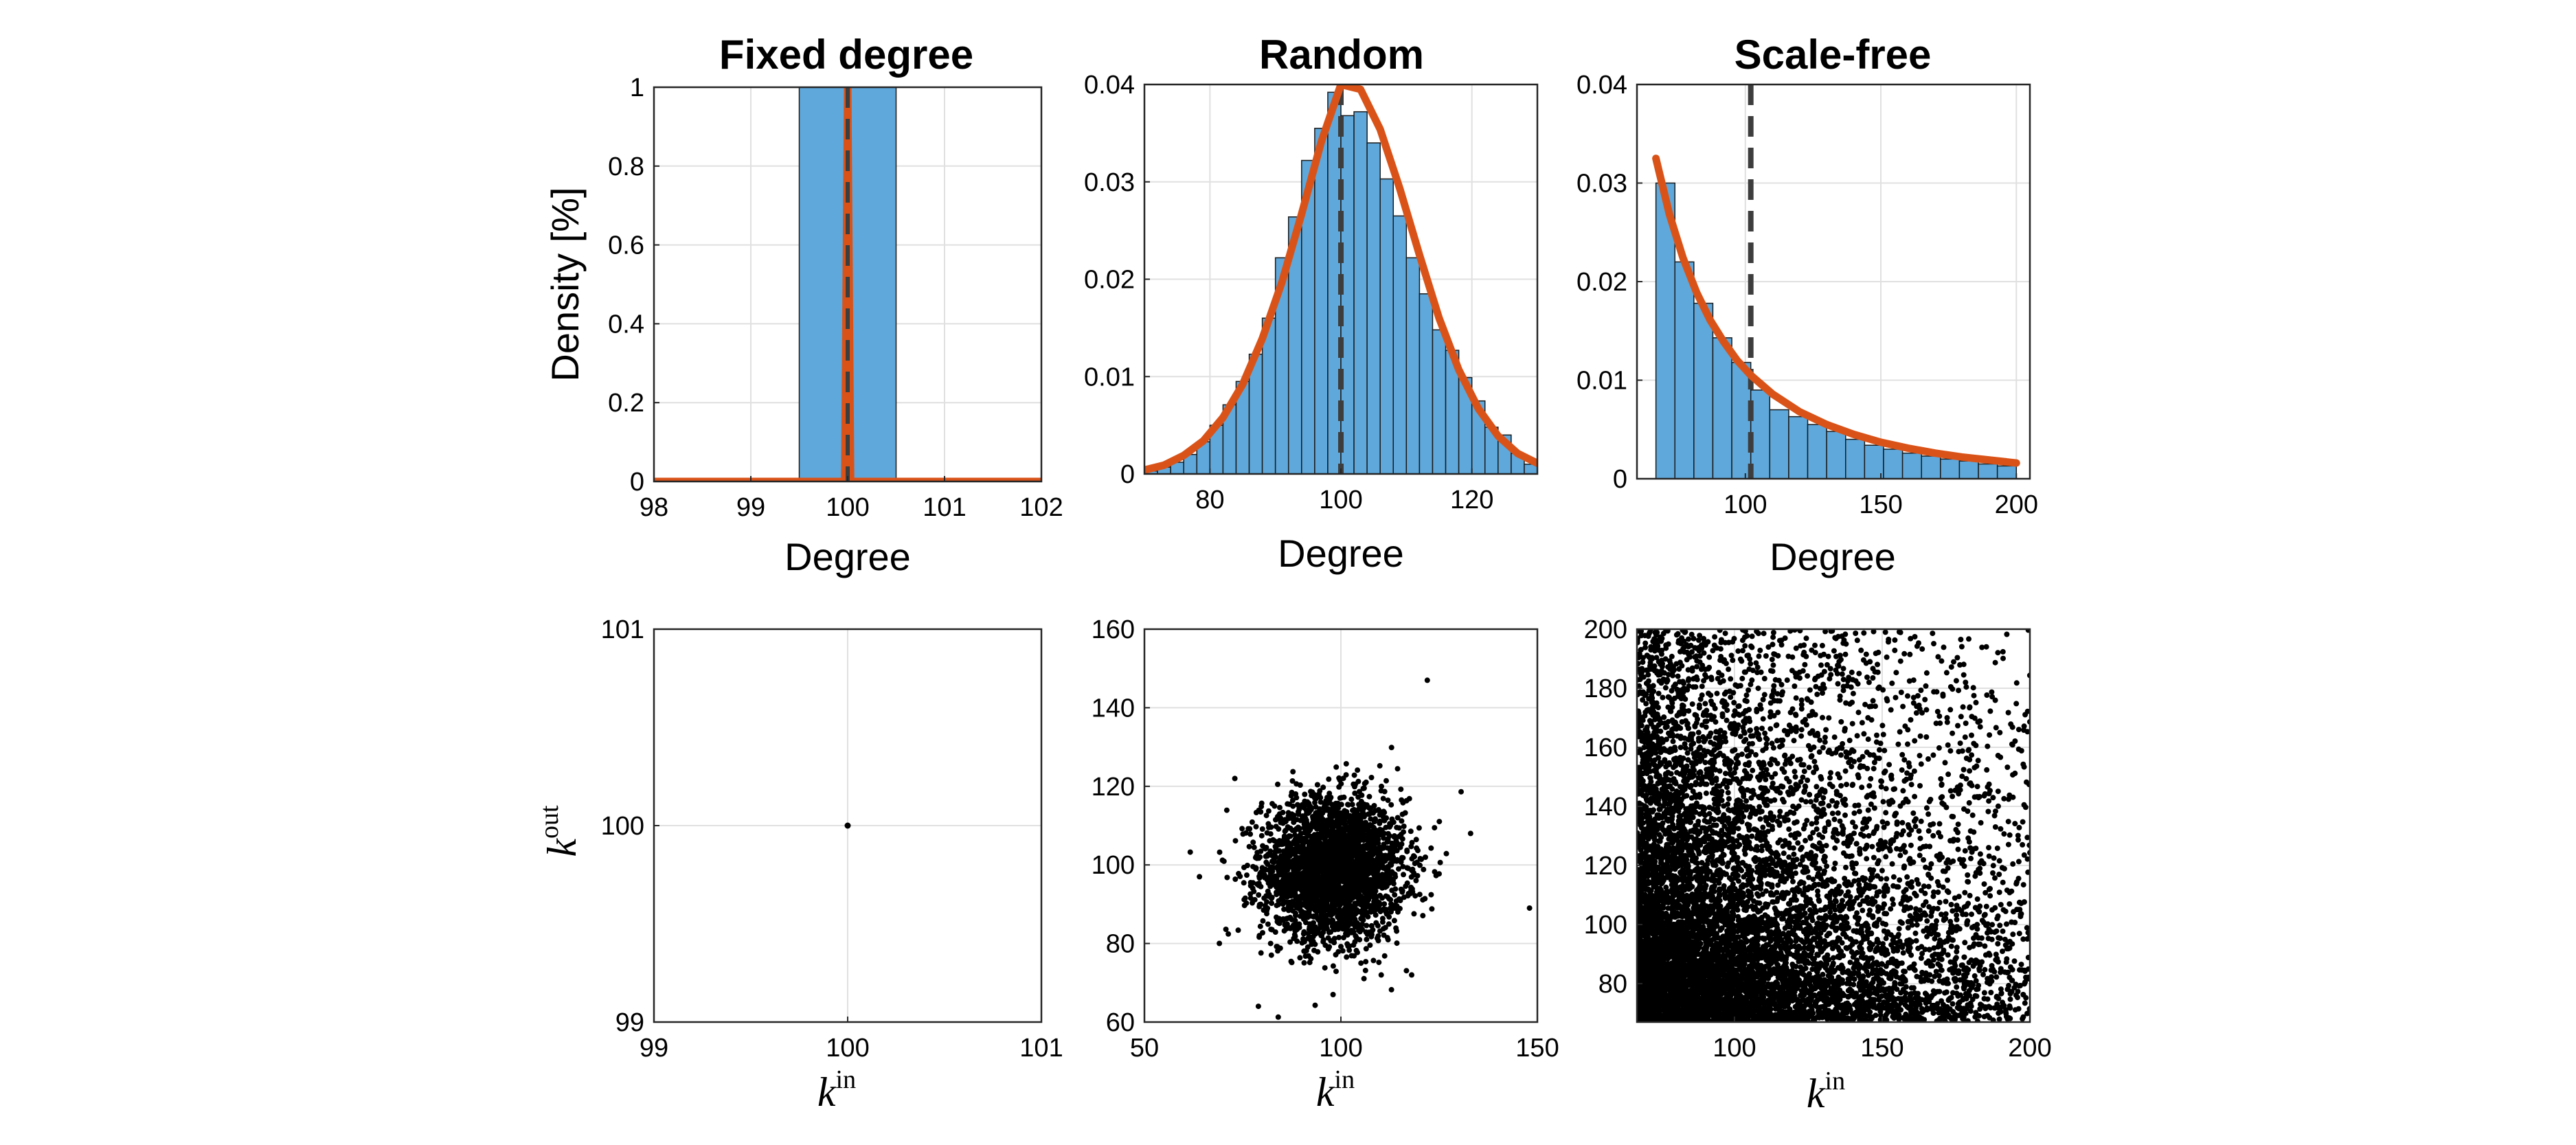  I want to click on y-tick-label: 100, so click(622, 827).